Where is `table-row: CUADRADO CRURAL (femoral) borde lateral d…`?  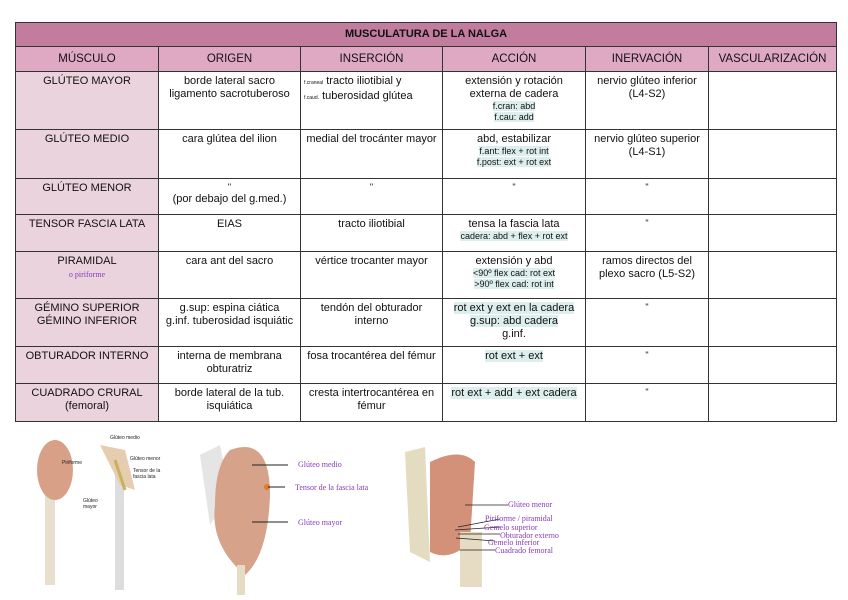 table-row: CUADRADO CRURAL (femoral) borde lateral d… is located at coordinates (426, 402).